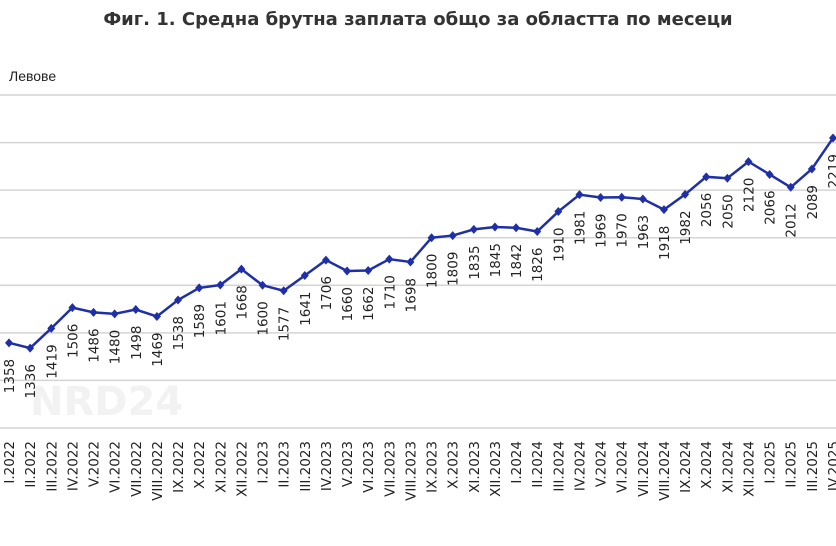  Describe the element at coordinates (200, 465) in the screenshot. I see `x-tick-label: X.2022` at that location.